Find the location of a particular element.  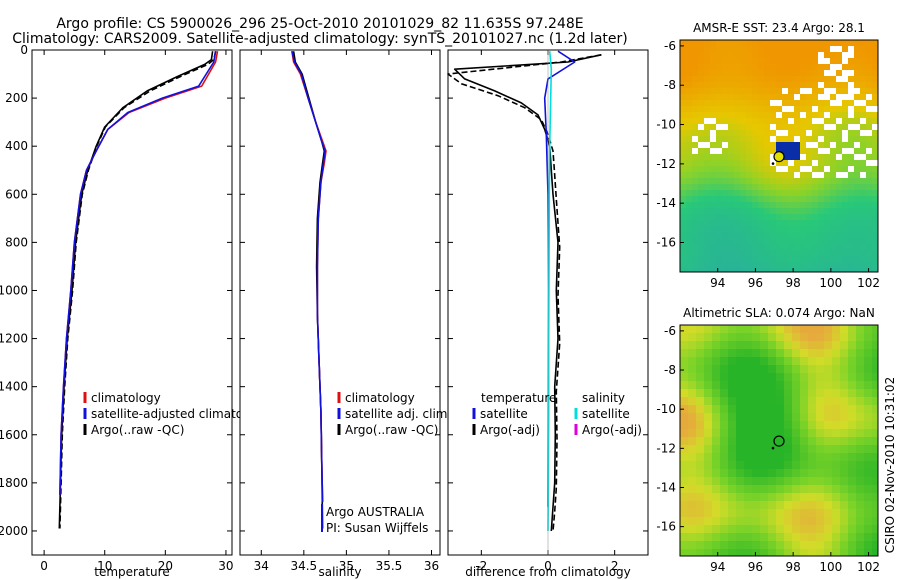

y-tick-label: 1000 is located at coordinates (14, 290).